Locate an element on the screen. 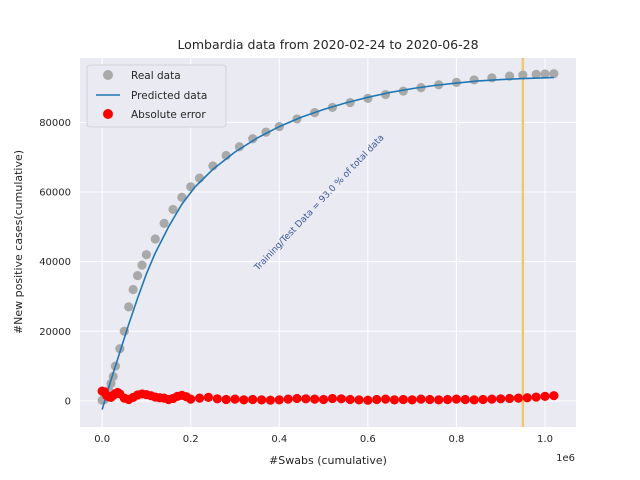  x-tick-label: 0.2 is located at coordinates (191, 439).